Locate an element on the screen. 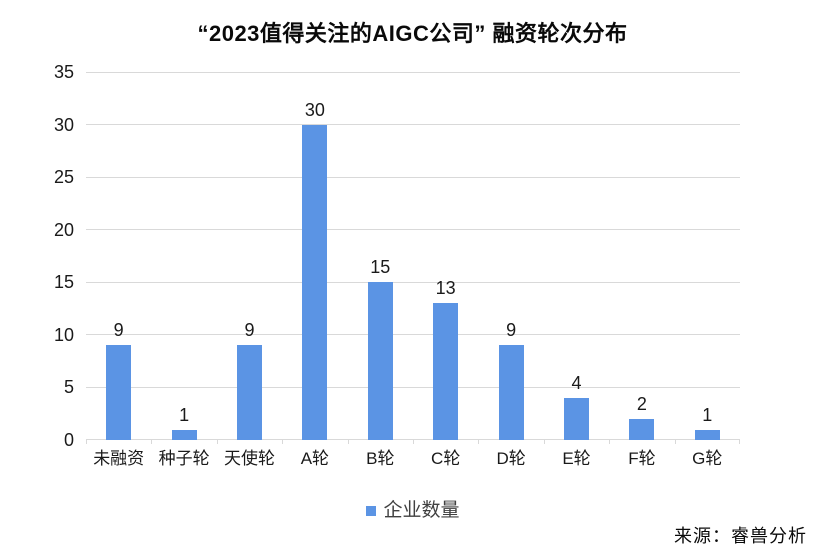 The height and width of the screenshot is (558, 825). y-axis-label: 5 is located at coordinates (68, 387).